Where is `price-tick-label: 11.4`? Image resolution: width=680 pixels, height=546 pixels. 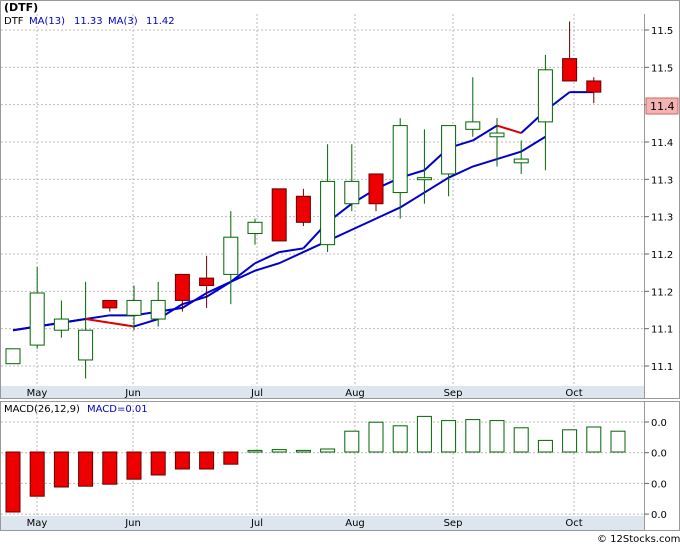 price-tick-label: 11.4 is located at coordinates (662, 143).